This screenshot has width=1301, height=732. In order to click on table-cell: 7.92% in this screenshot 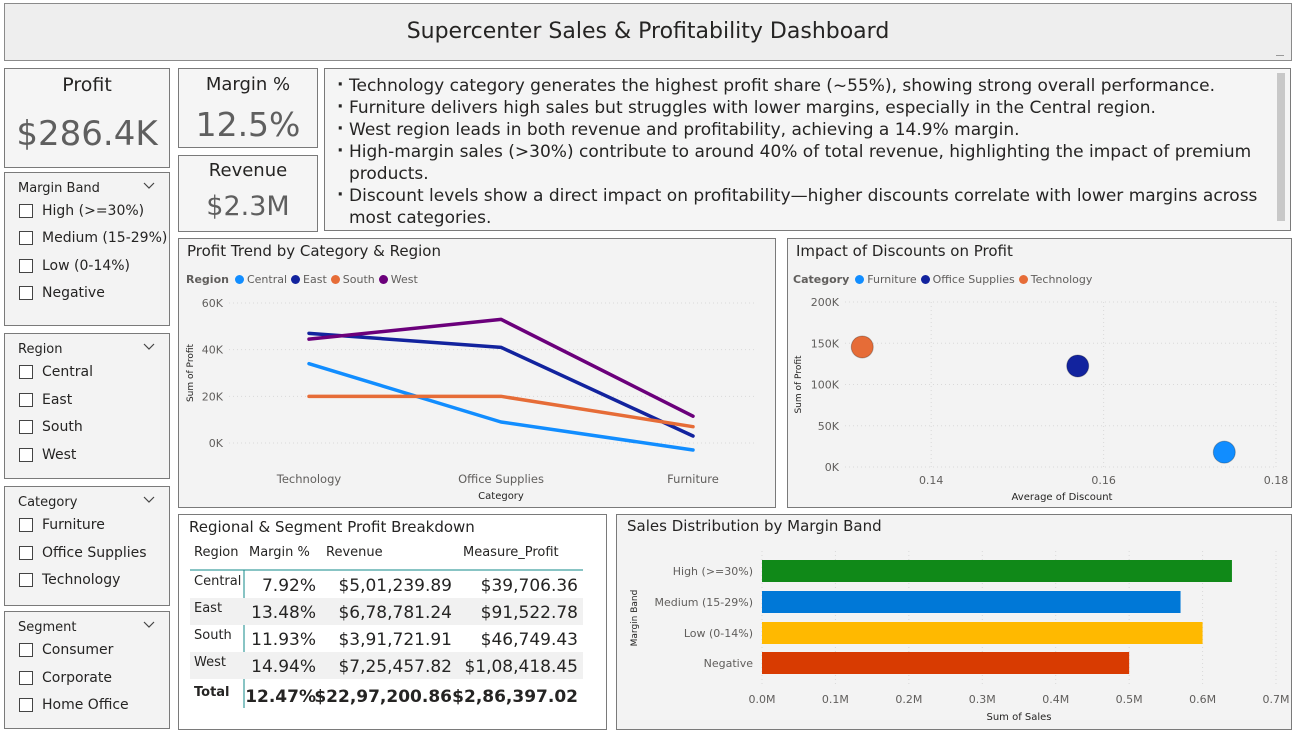, I will do `click(289, 586)`.